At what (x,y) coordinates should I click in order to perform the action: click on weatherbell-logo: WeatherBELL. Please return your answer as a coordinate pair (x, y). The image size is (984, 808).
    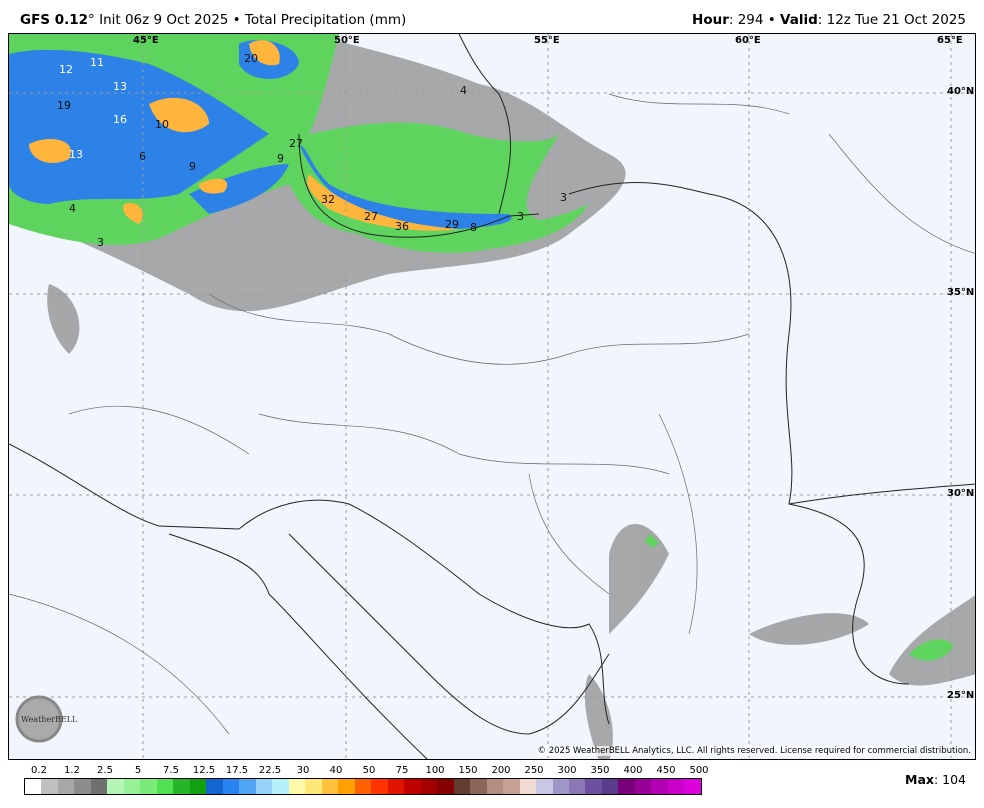
    Looking at the image, I should click on (50, 718).